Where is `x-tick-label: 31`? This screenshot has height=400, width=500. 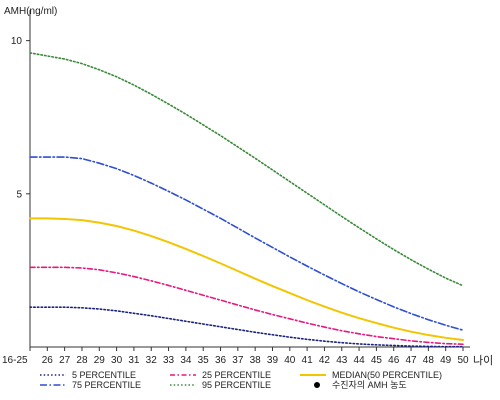 x-tick-label: 31 is located at coordinates (134, 360).